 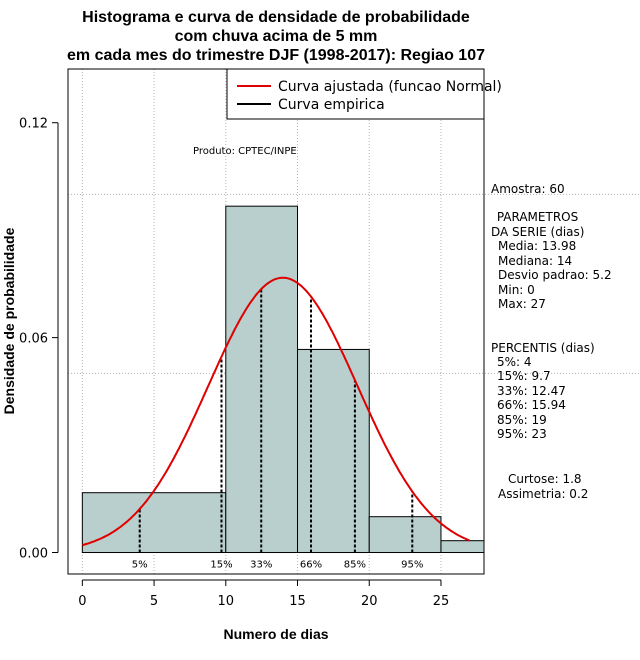 I want to click on param-median: Mediana: 14, so click(x=535, y=261).